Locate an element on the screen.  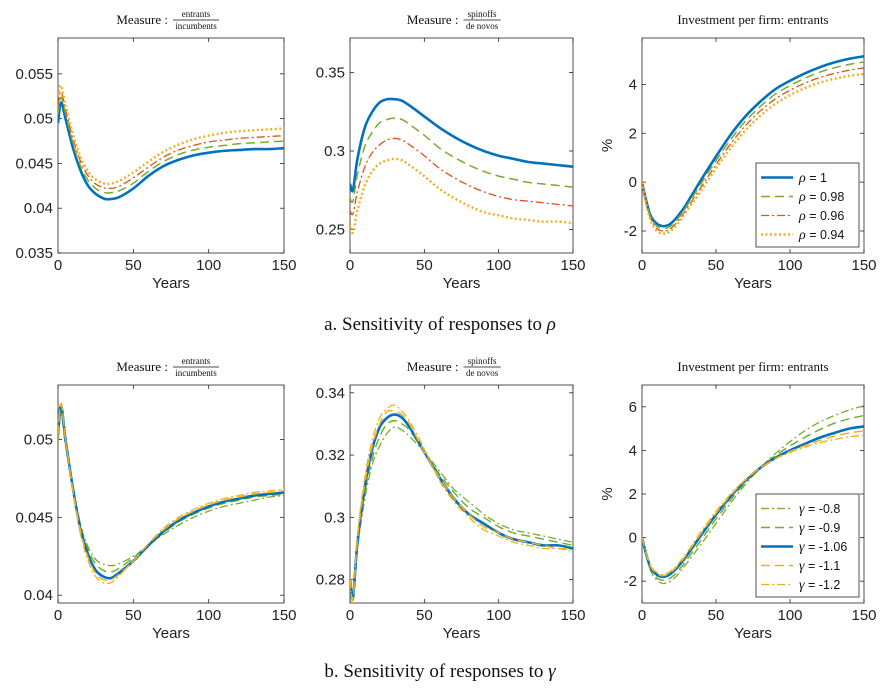
caption-a-symbol: ρ is located at coordinates (551, 324).